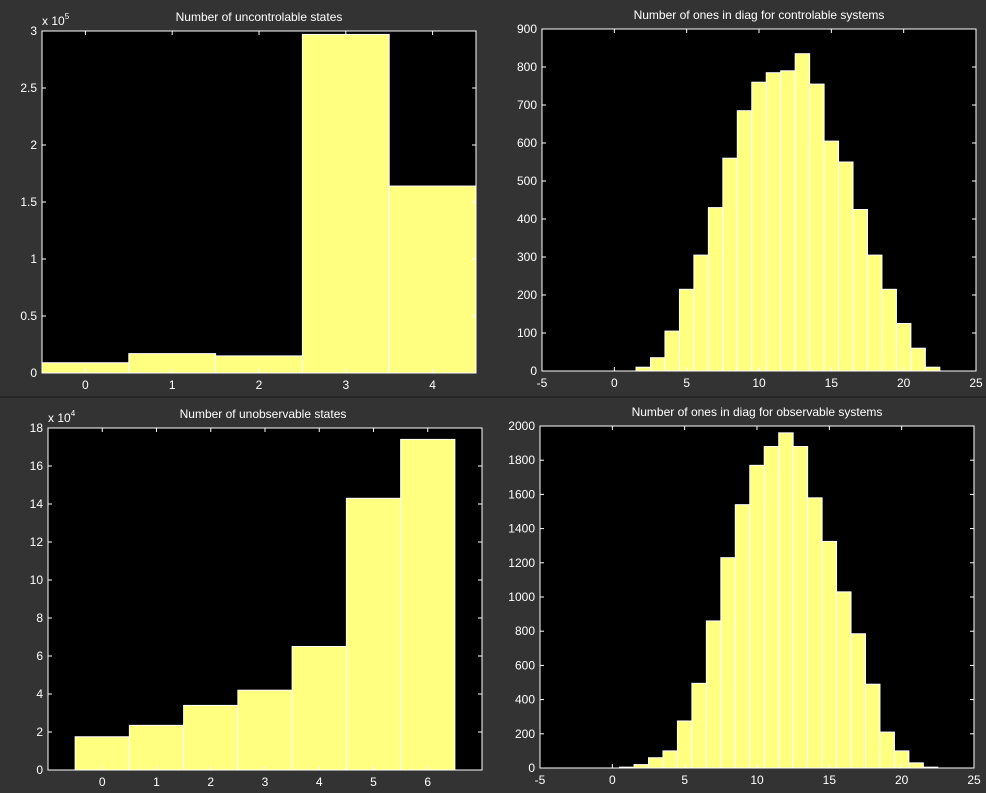 The width and height of the screenshot is (986, 793). Describe the element at coordinates (37, 466) in the screenshot. I see `y-tick-label: 16` at that location.